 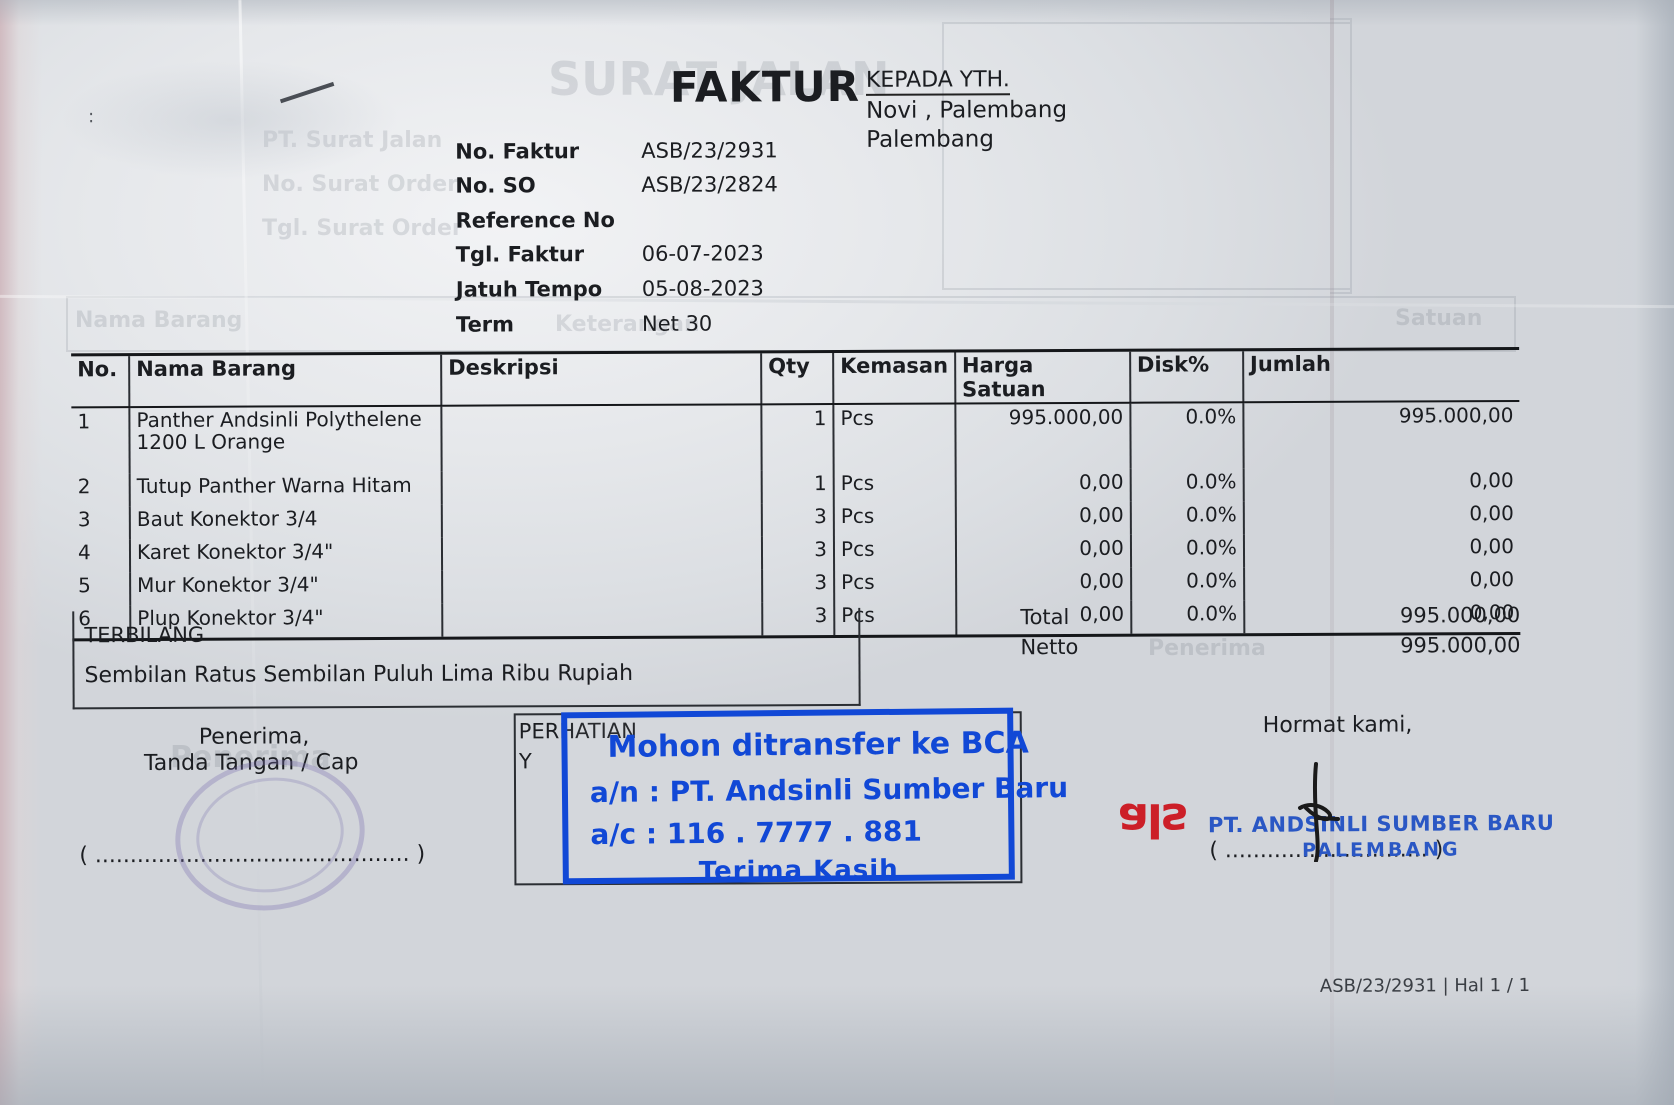 What do you see at coordinates (286, 588) in the screenshot?
I see `cell-nama: Mur Konektor 3/4"` at bounding box center [286, 588].